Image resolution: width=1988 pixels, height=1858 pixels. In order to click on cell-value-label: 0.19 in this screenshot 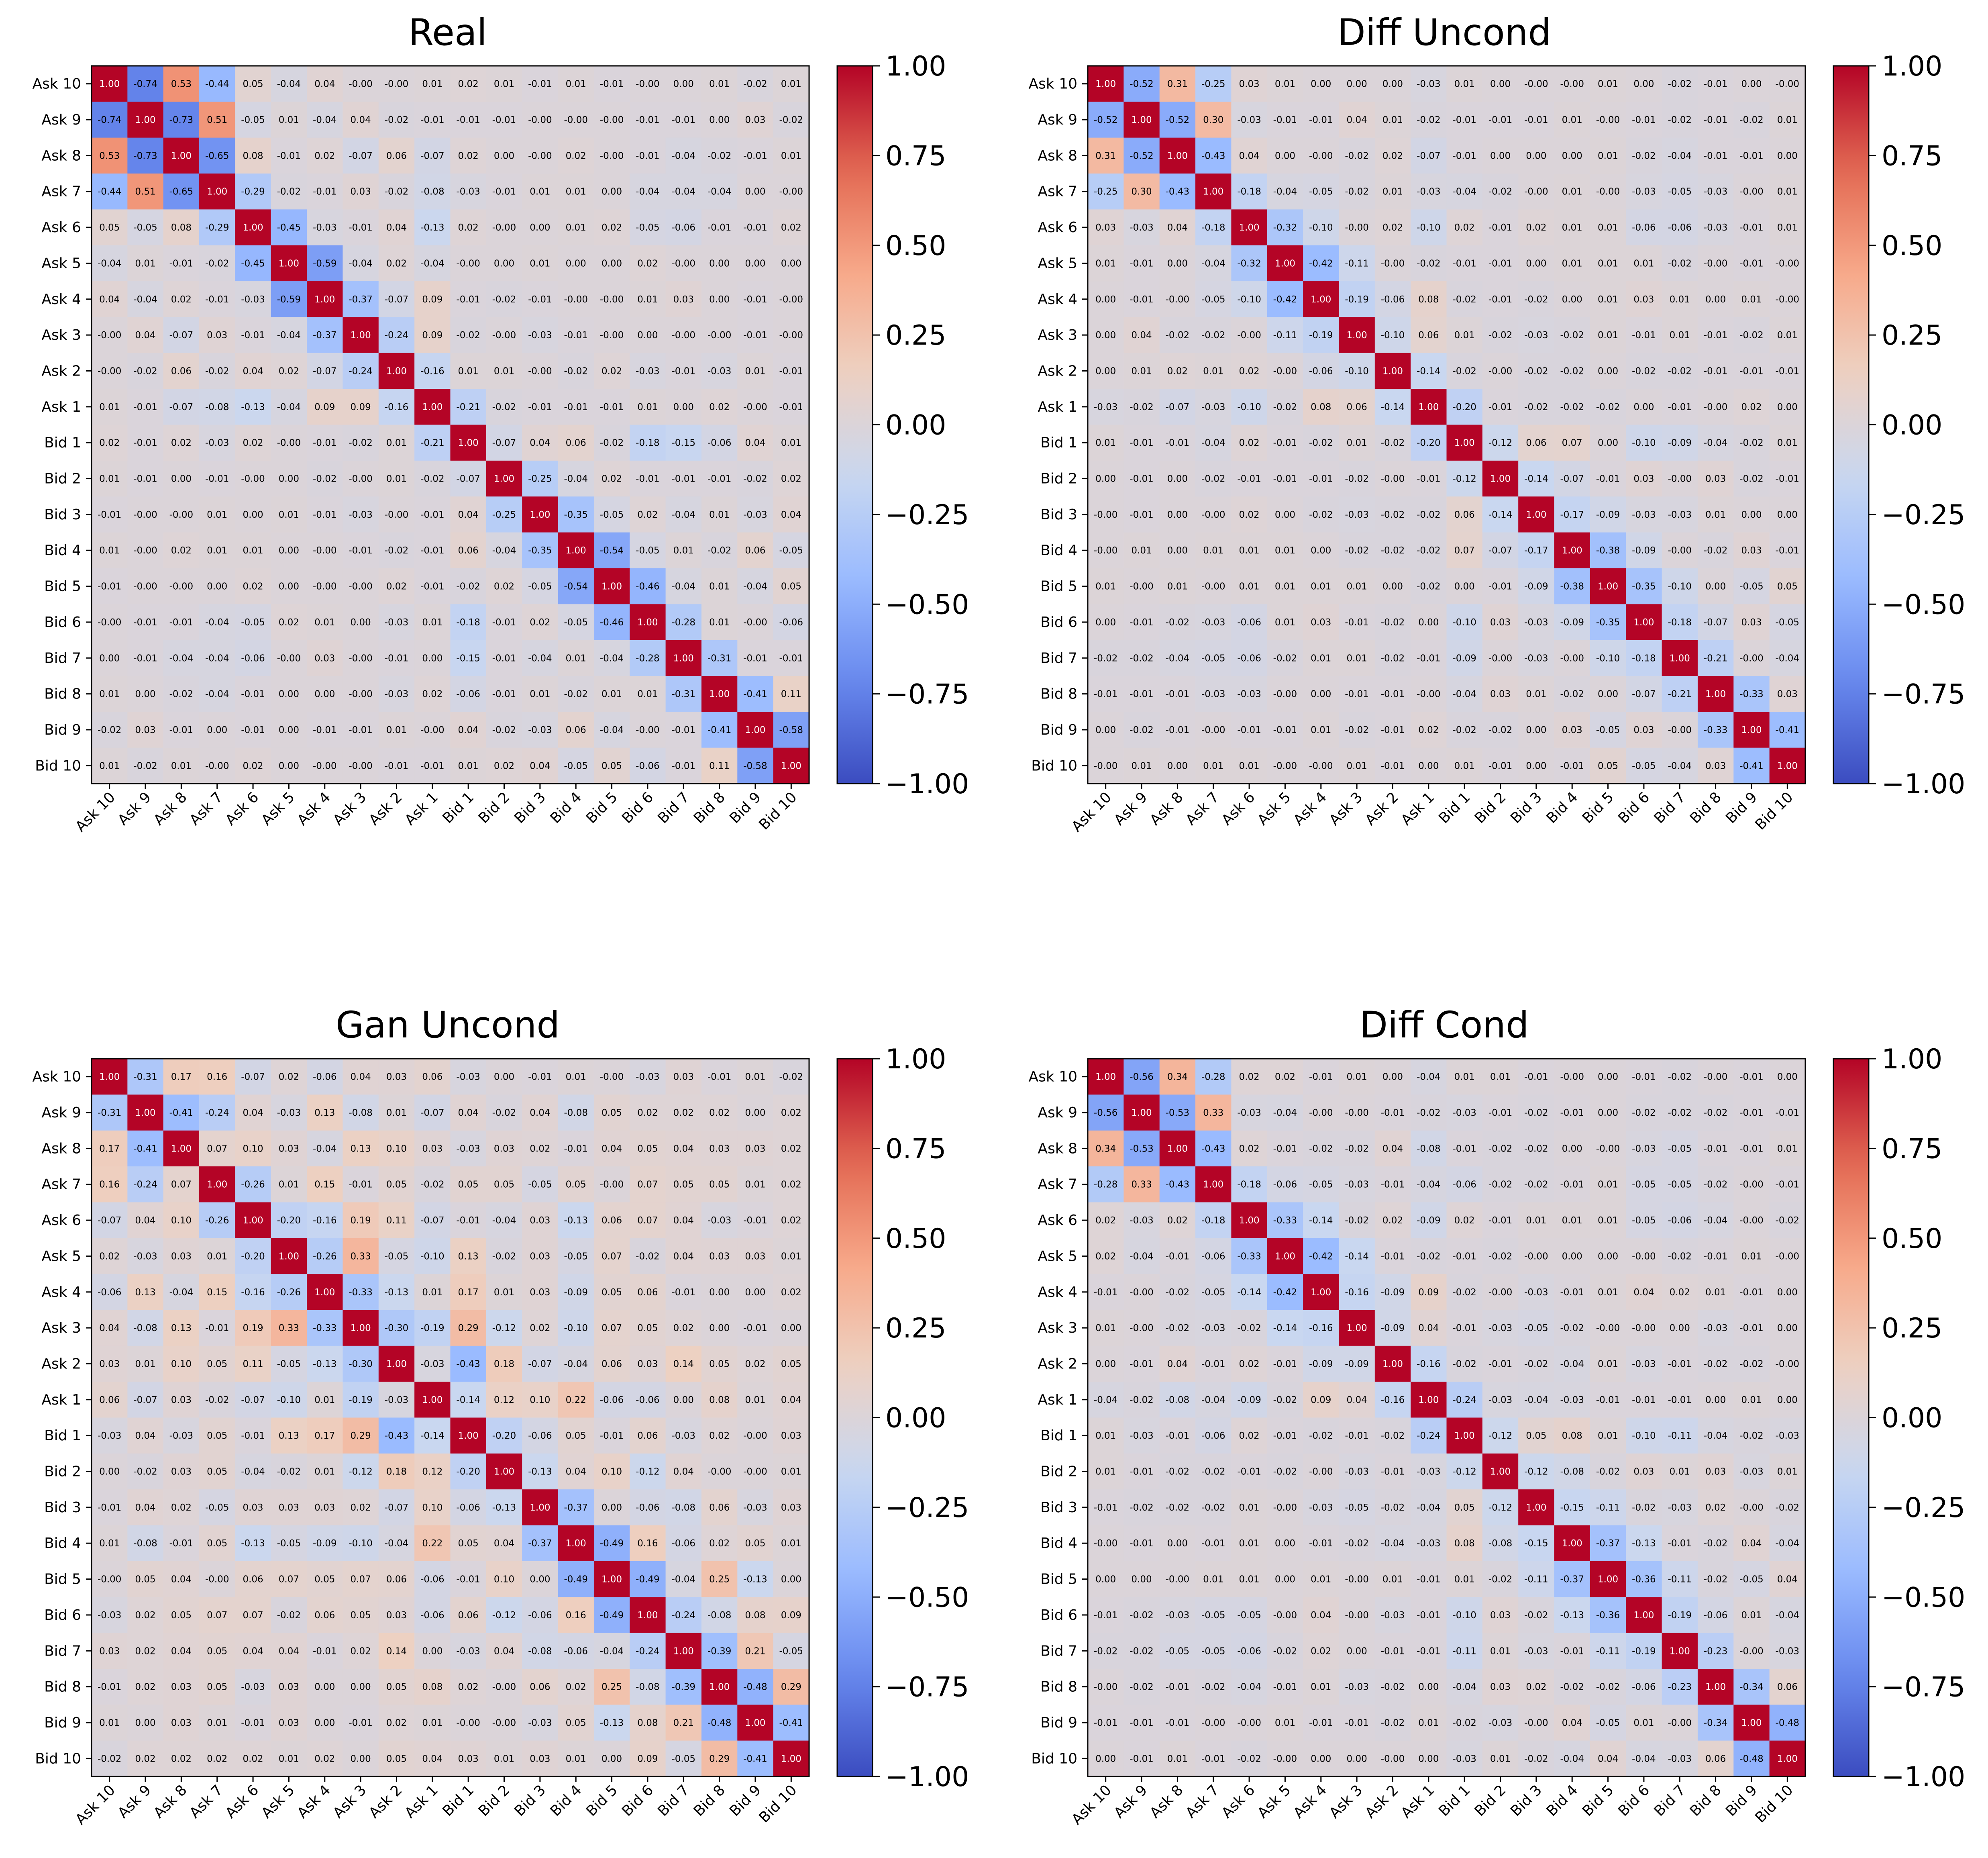, I will do `click(361, 1220)`.